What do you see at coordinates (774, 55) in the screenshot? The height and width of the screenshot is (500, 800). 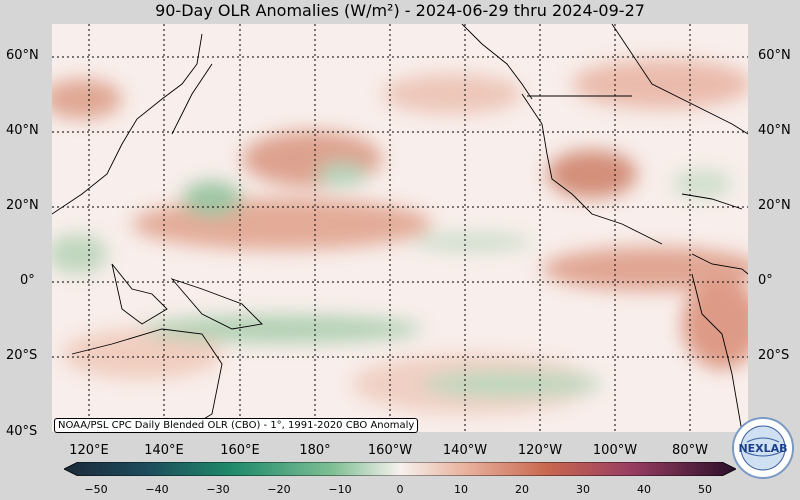 I see `lat-label-right: 60°N` at bounding box center [774, 55].